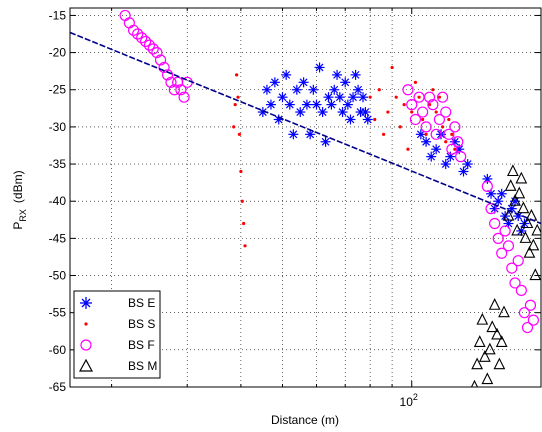 The width and height of the screenshot is (542, 432). Describe the element at coordinates (141, 303) in the screenshot. I see `legend-label-bs-e: BS E` at that location.